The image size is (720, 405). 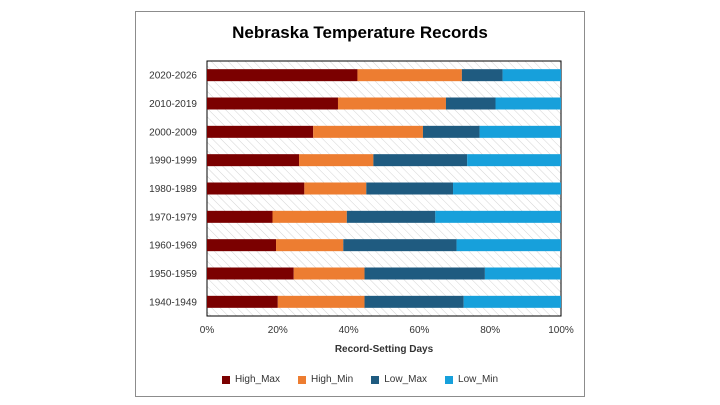 What do you see at coordinates (424, 273) in the screenshot?
I see `bar-low-max-1950-1959` at bounding box center [424, 273].